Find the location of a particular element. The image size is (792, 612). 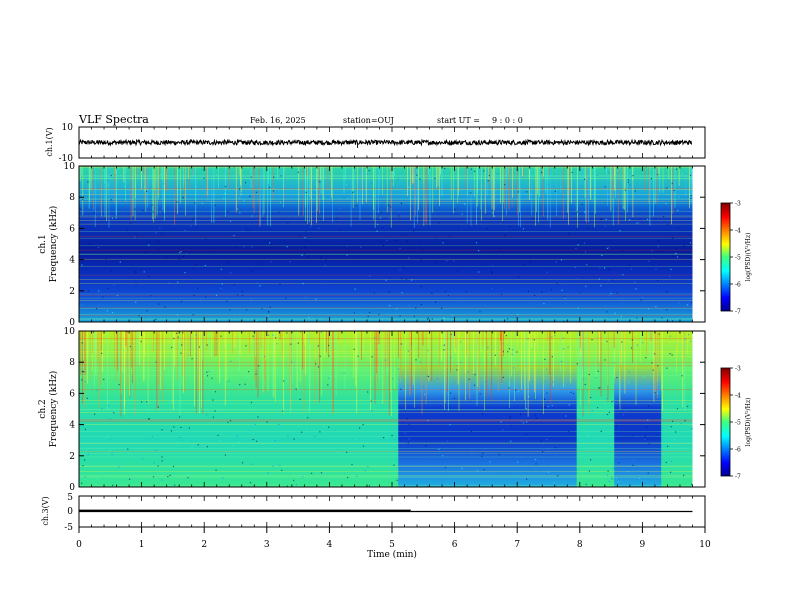

cbtick-cb1-4: -7 is located at coordinates (738, 312).